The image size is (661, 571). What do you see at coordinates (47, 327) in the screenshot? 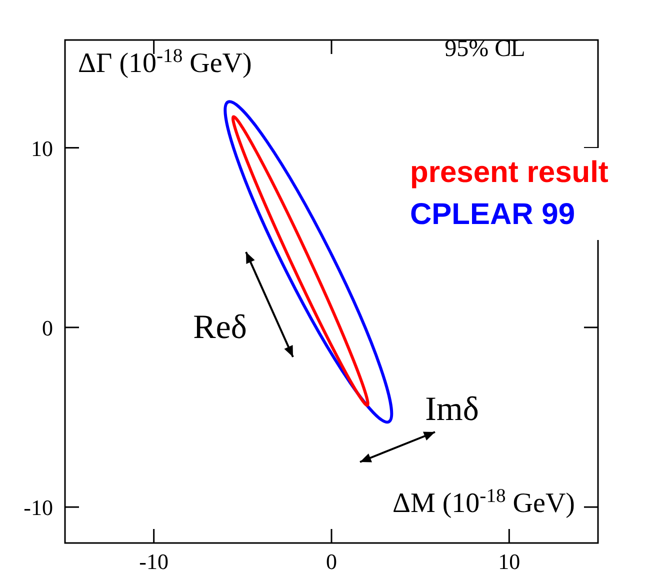
I see `y-tick-label: 0` at bounding box center [47, 327].